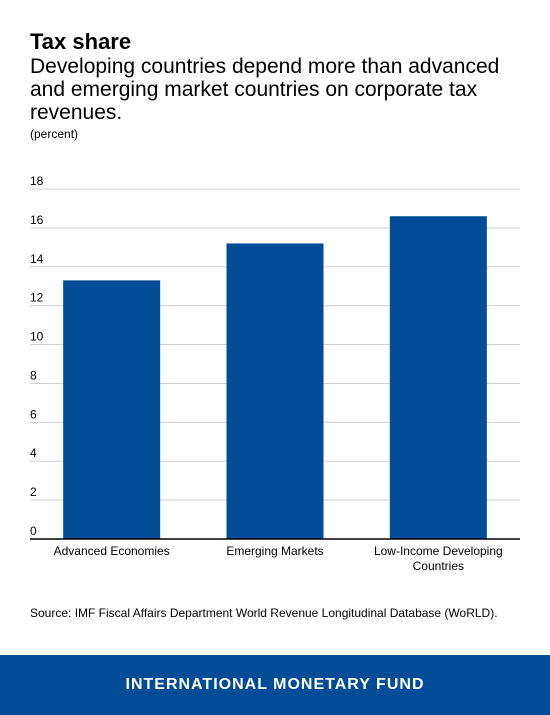 The height and width of the screenshot is (715, 550). I want to click on x-category-label: Emerging Markets, so click(274, 551).